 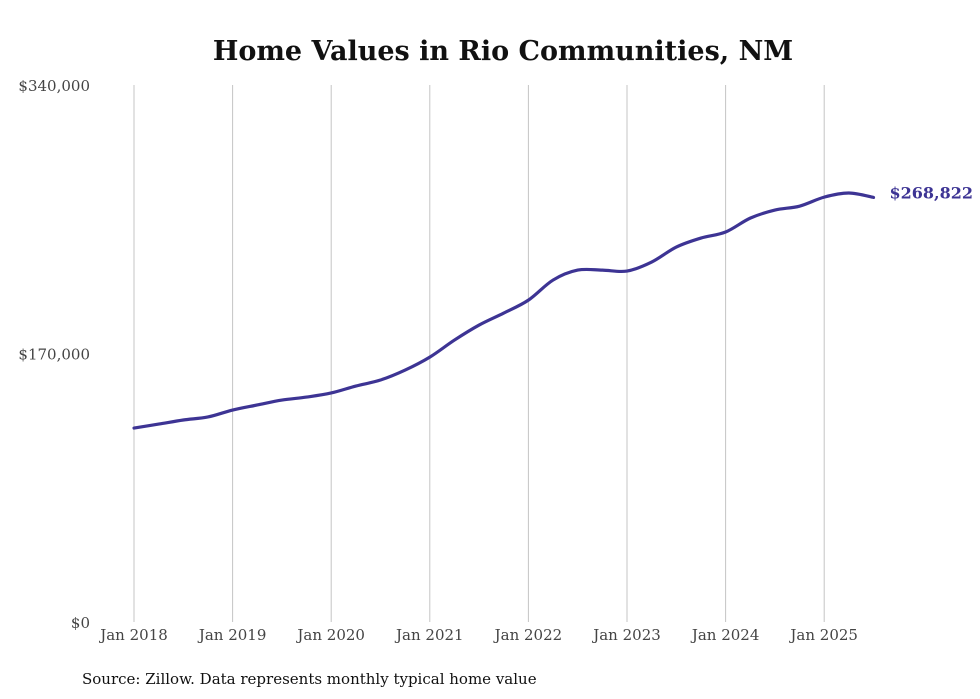 What do you see at coordinates (823, 635) in the screenshot?
I see `x-tick-label: Jan 2025` at bounding box center [823, 635].